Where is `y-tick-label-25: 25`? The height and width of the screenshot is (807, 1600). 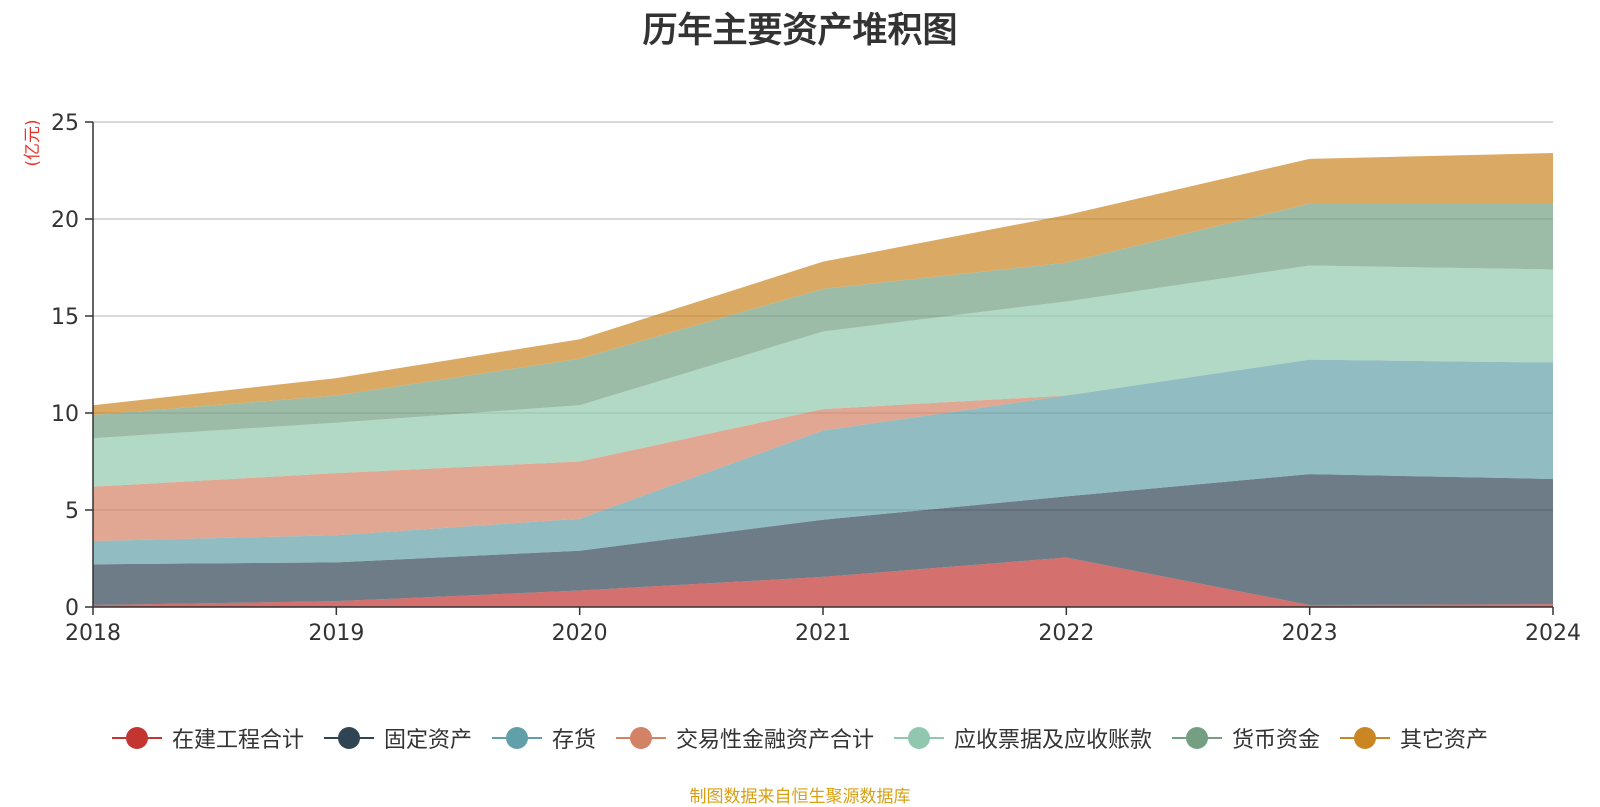 y-tick-label-25: 25 is located at coordinates (65, 123).